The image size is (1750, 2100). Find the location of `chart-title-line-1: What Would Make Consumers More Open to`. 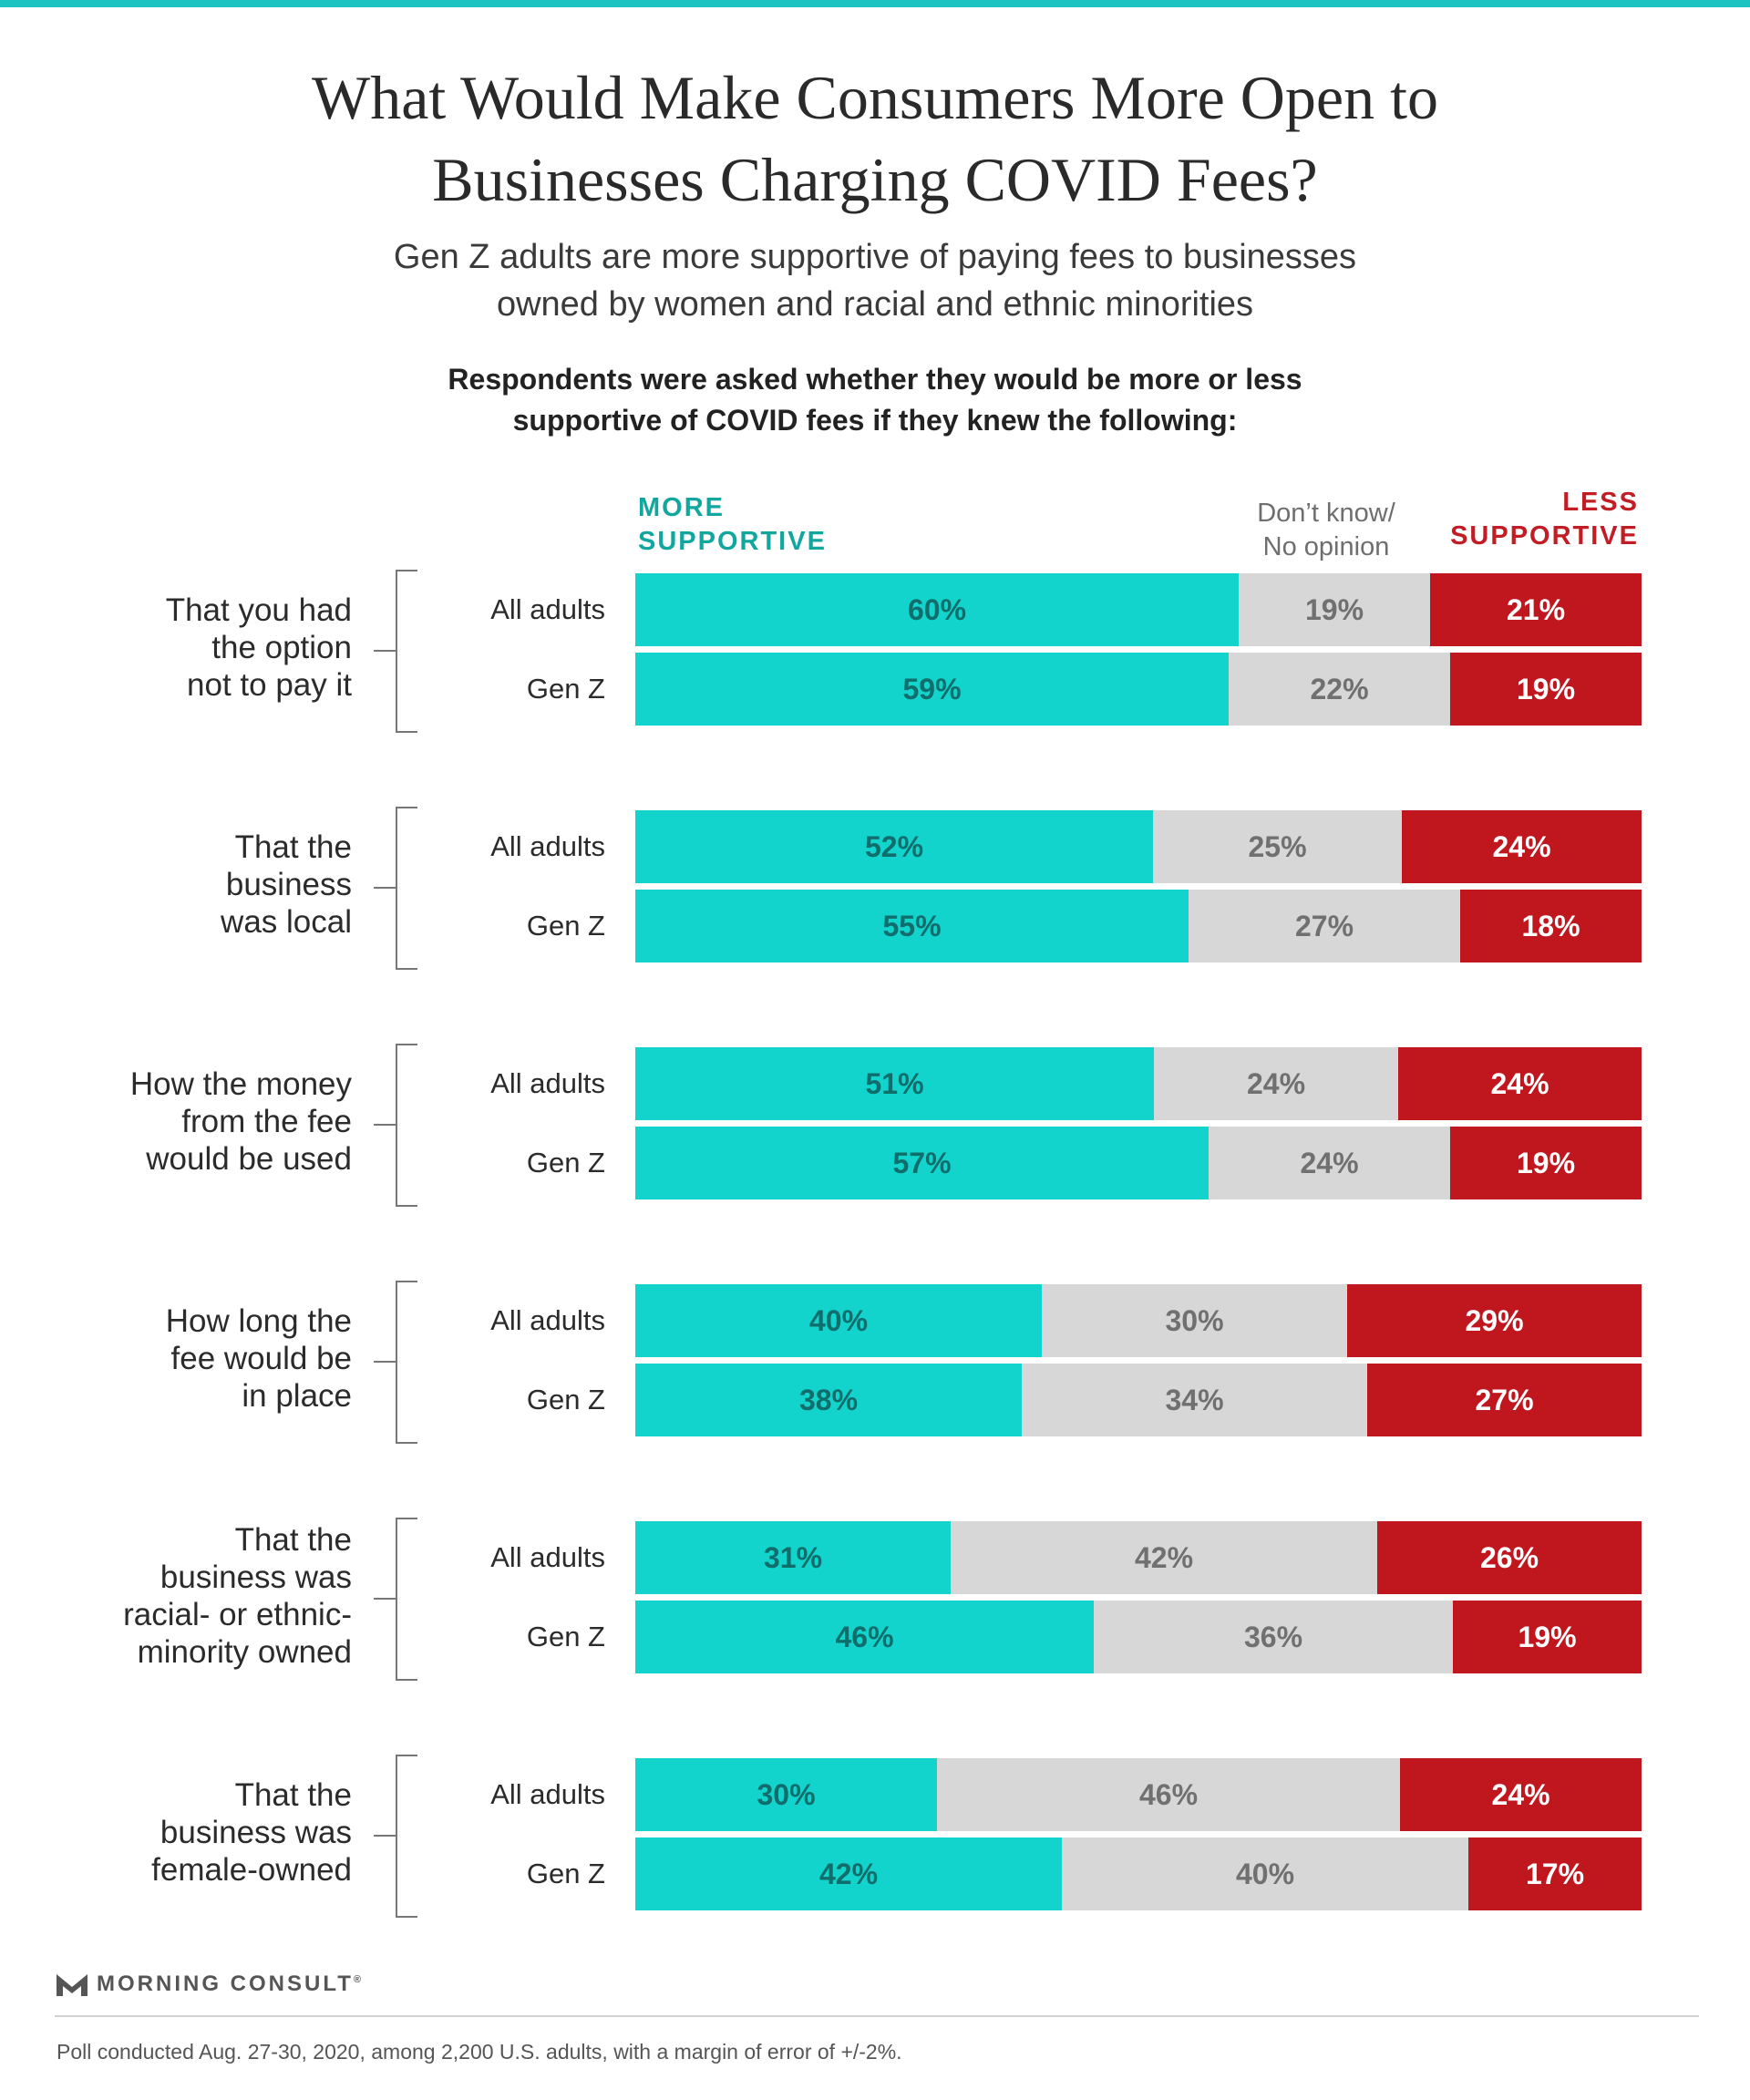

chart-title-line-1: What Would Make Consumers More Open to is located at coordinates (875, 98).